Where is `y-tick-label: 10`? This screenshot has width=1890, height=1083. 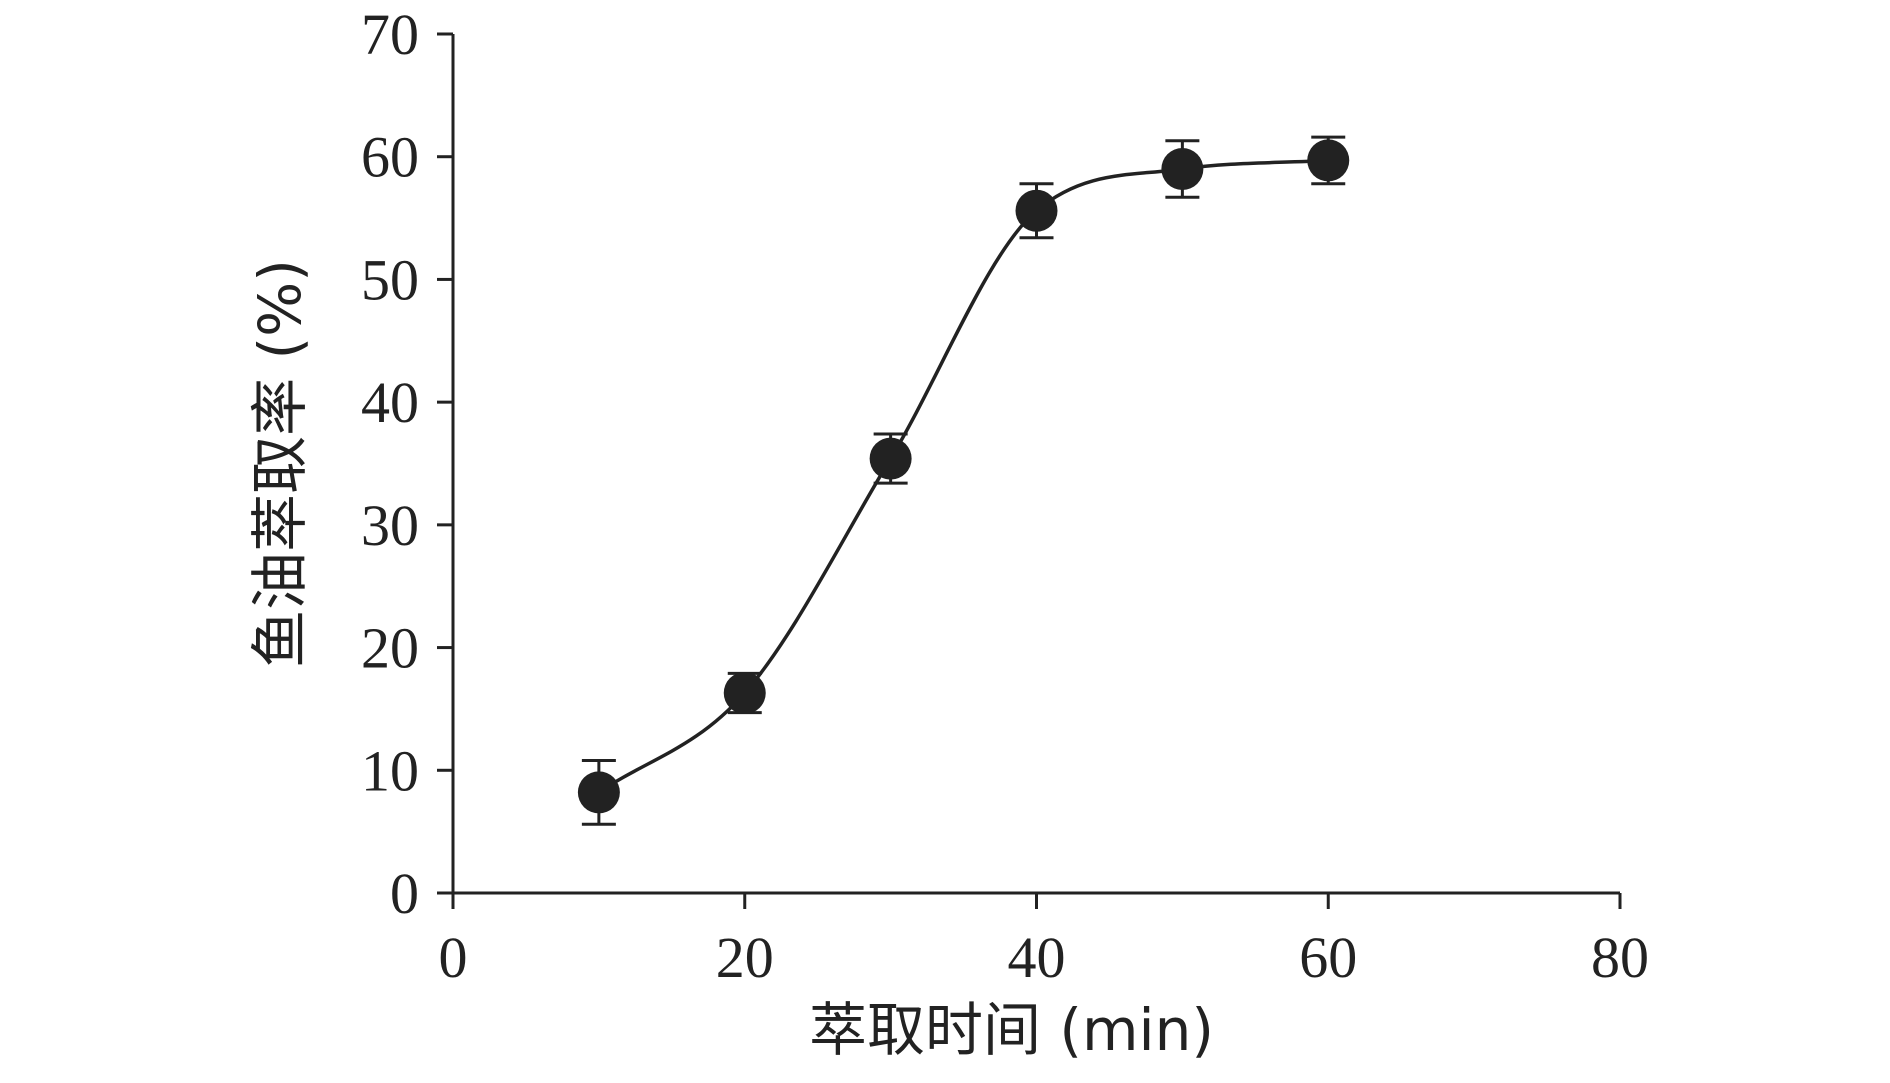
y-tick-label: 10 is located at coordinates (390, 770).